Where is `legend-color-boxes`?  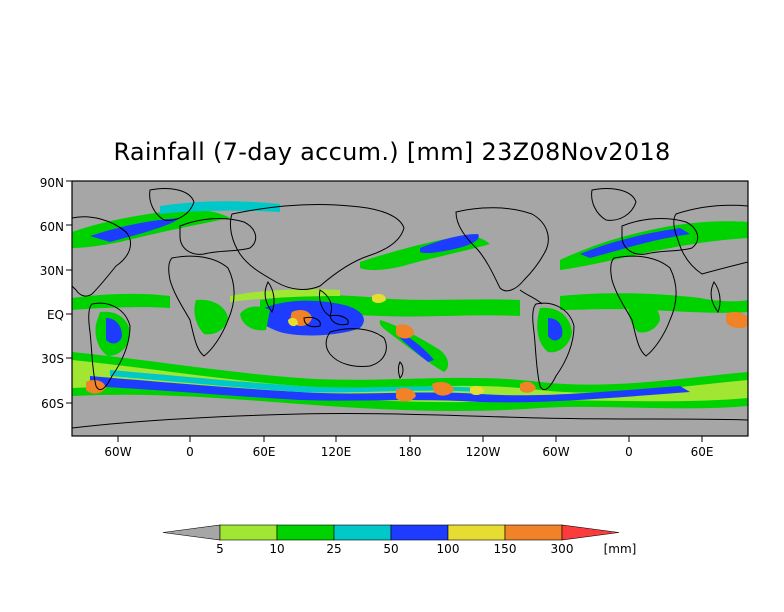 legend-color-boxes is located at coordinates (391, 532).